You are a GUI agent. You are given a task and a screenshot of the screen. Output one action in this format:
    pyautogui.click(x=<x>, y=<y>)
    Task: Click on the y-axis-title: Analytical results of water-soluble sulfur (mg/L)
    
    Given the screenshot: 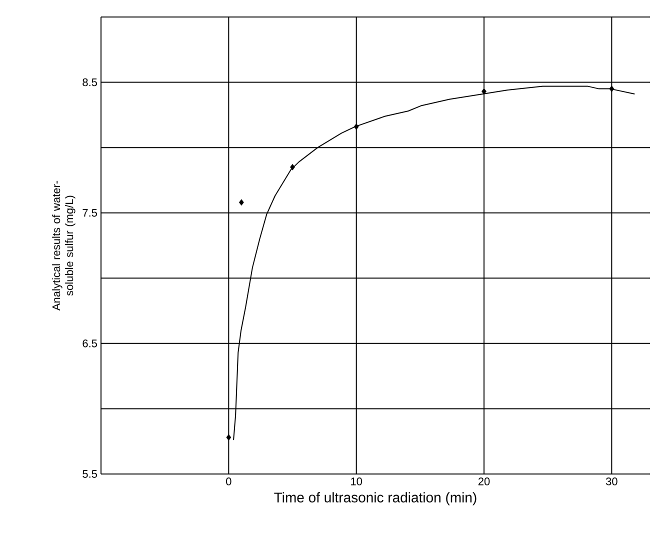 What is the action you would take?
    pyautogui.click(x=64, y=245)
    